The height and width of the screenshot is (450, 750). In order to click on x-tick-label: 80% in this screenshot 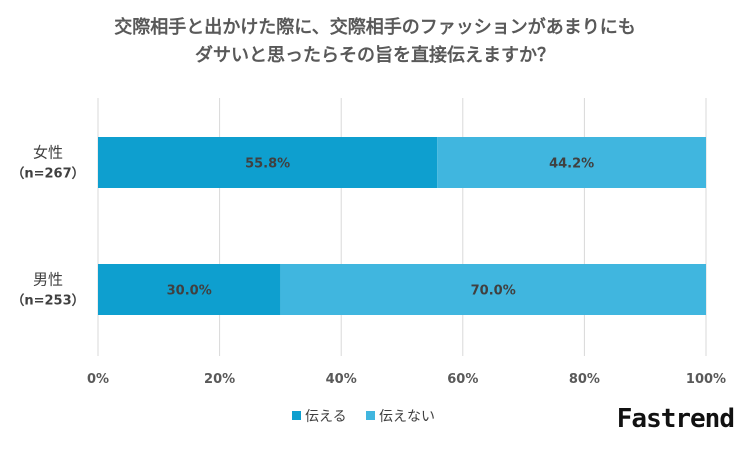, I will do `click(584, 379)`.